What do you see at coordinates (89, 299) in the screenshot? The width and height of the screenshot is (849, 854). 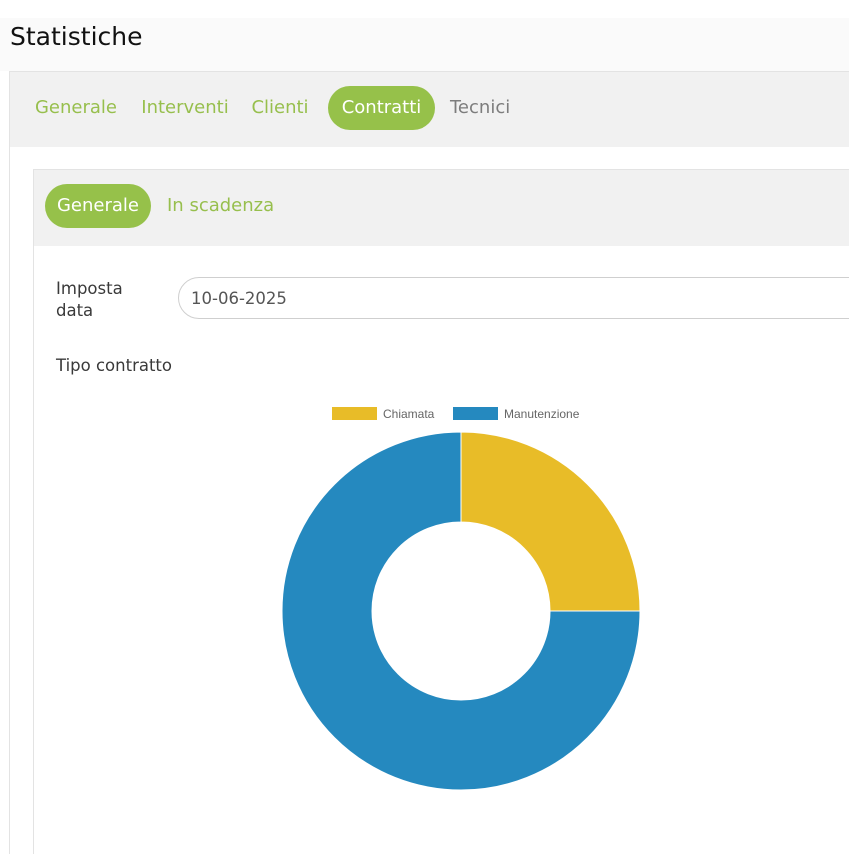 I see `date-label: Imposta data` at bounding box center [89, 299].